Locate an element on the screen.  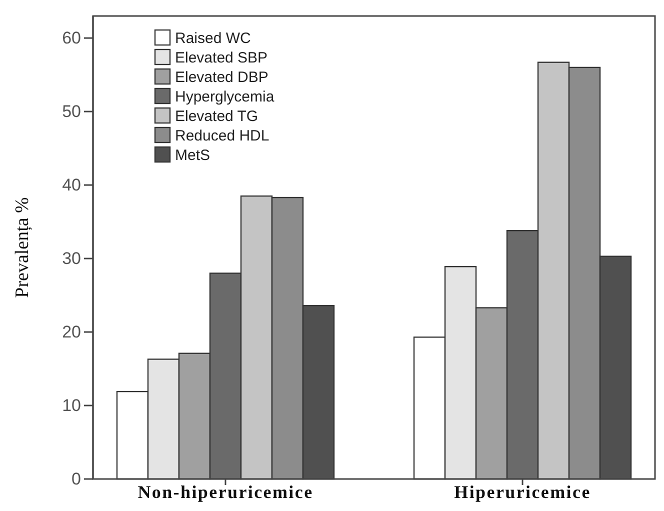
legend-label: Elevated DBP is located at coordinates (221, 77).